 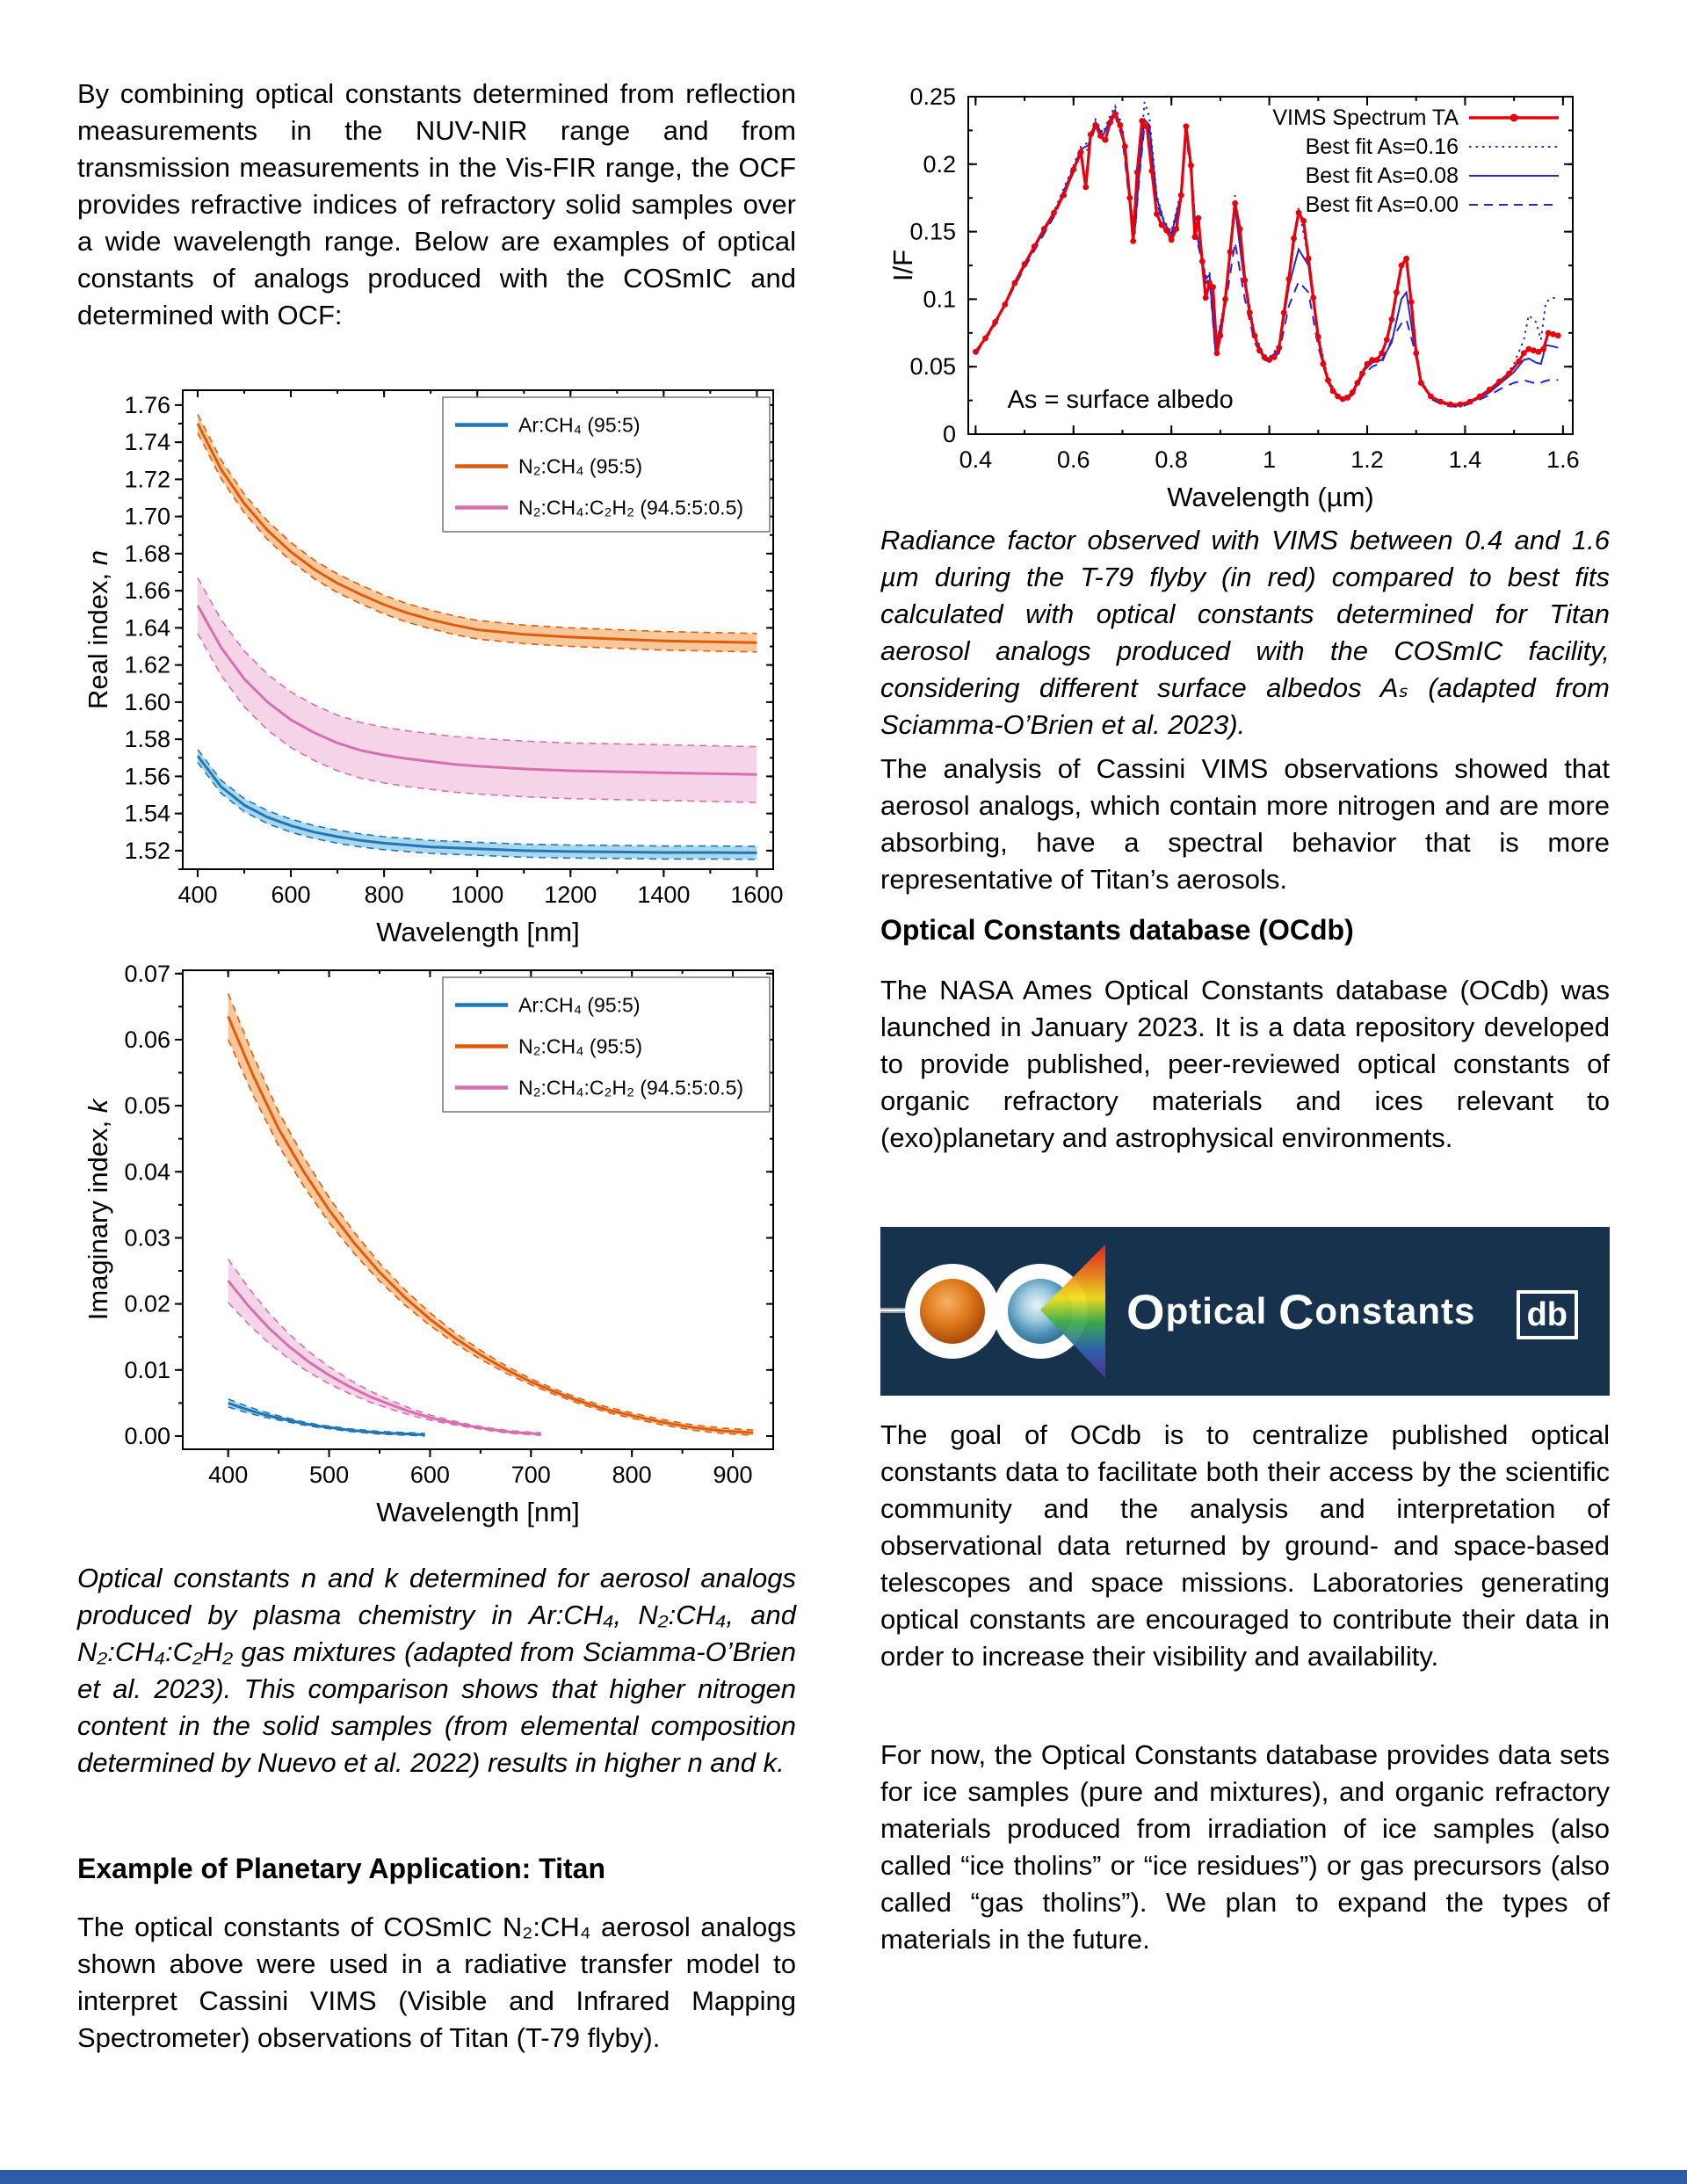 What do you see at coordinates (147, 665) in the screenshot?
I see `svg-text: 1.62` at bounding box center [147, 665].